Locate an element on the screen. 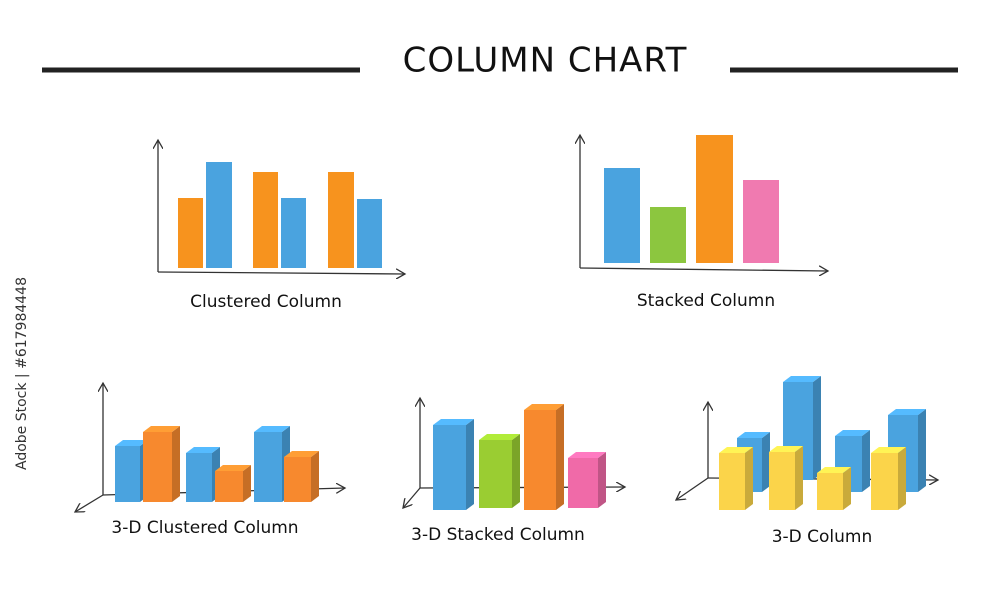 The image size is (1000, 597). caption: Clustered Column is located at coordinates (266, 302).